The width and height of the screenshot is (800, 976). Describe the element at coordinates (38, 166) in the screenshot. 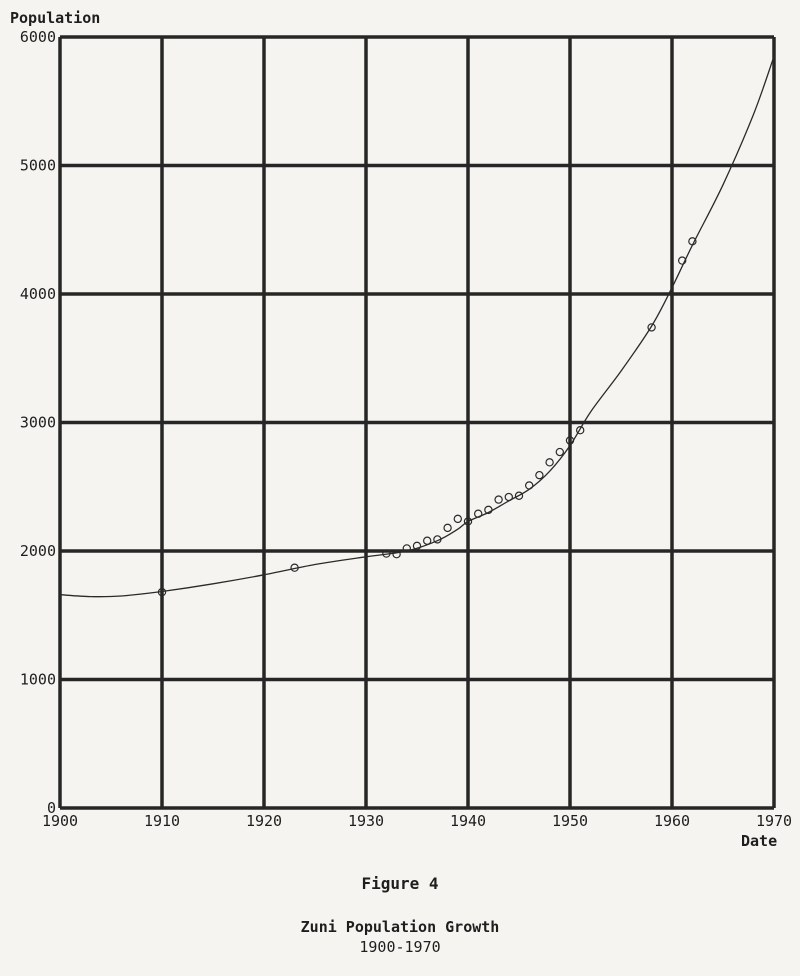

I see `y-tick-label: 5000` at that location.